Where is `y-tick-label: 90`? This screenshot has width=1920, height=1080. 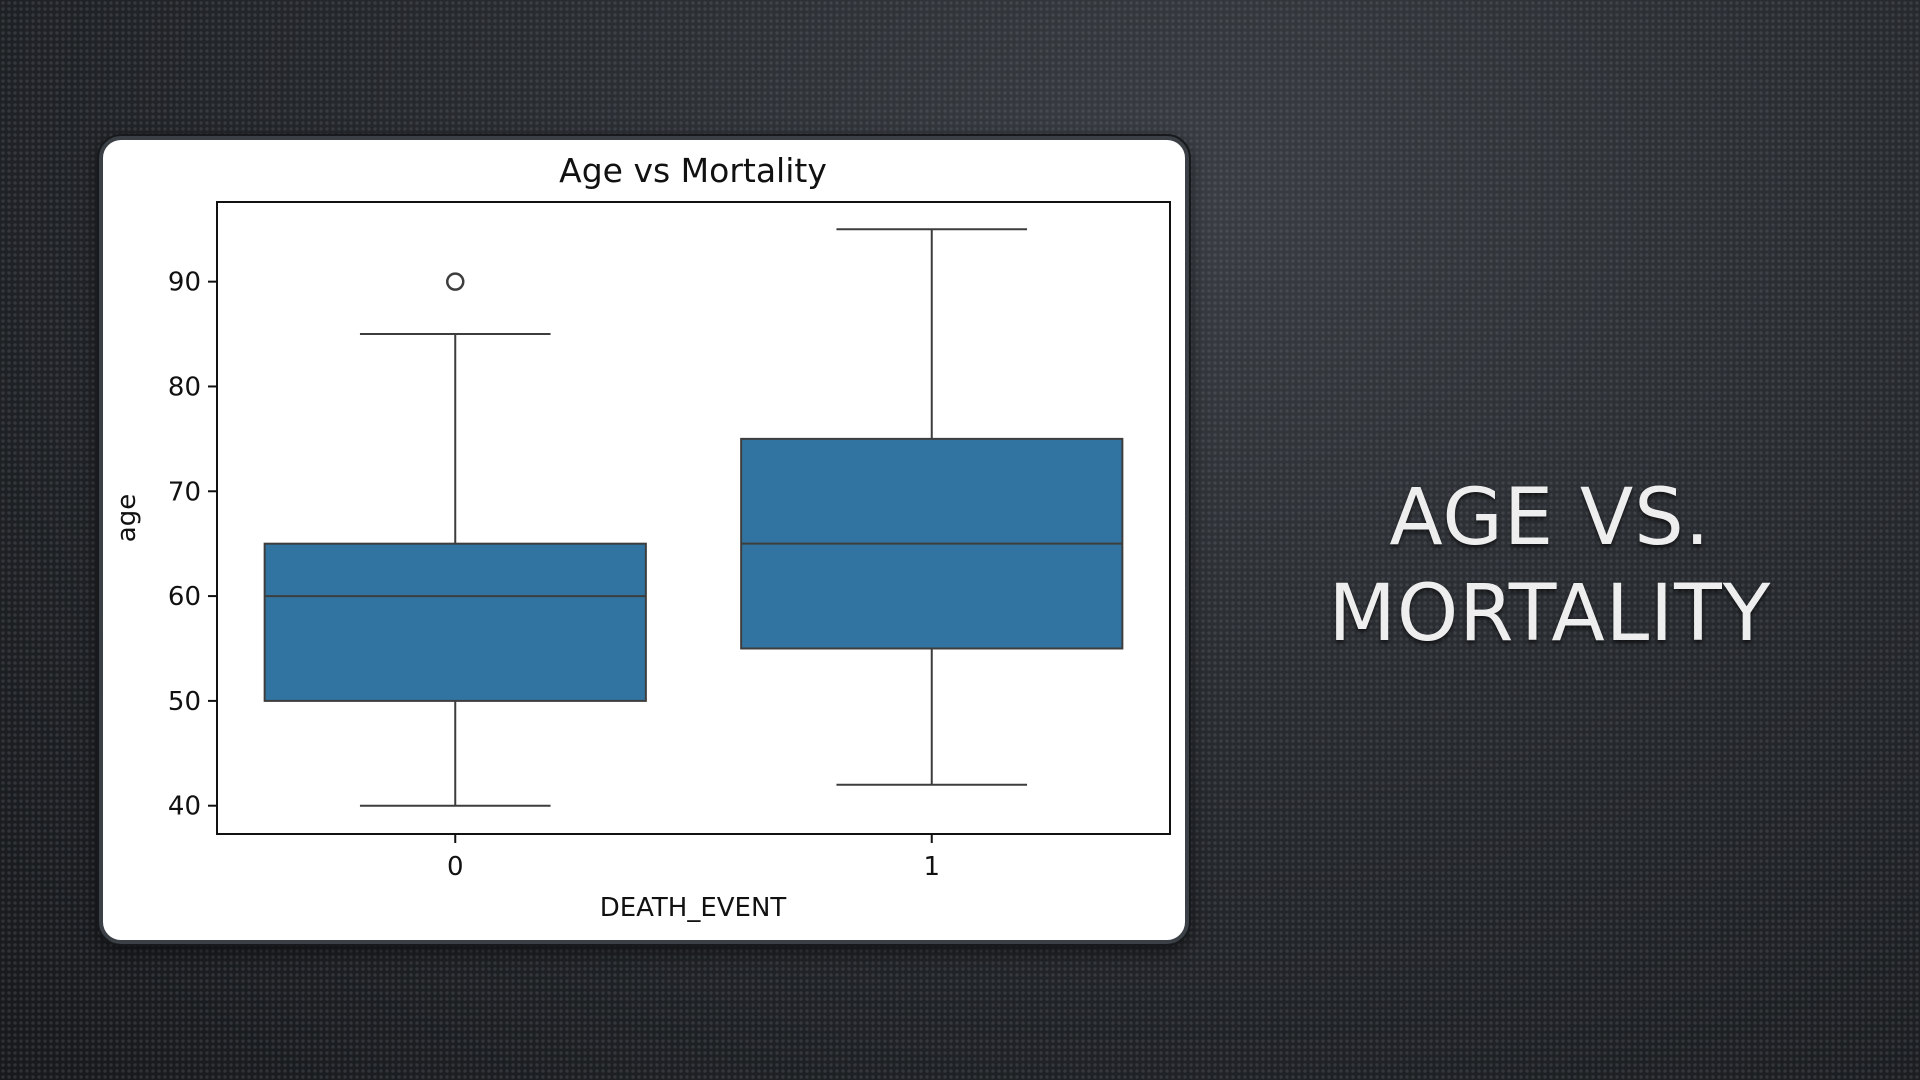
y-tick-label: 90 is located at coordinates (184, 283).